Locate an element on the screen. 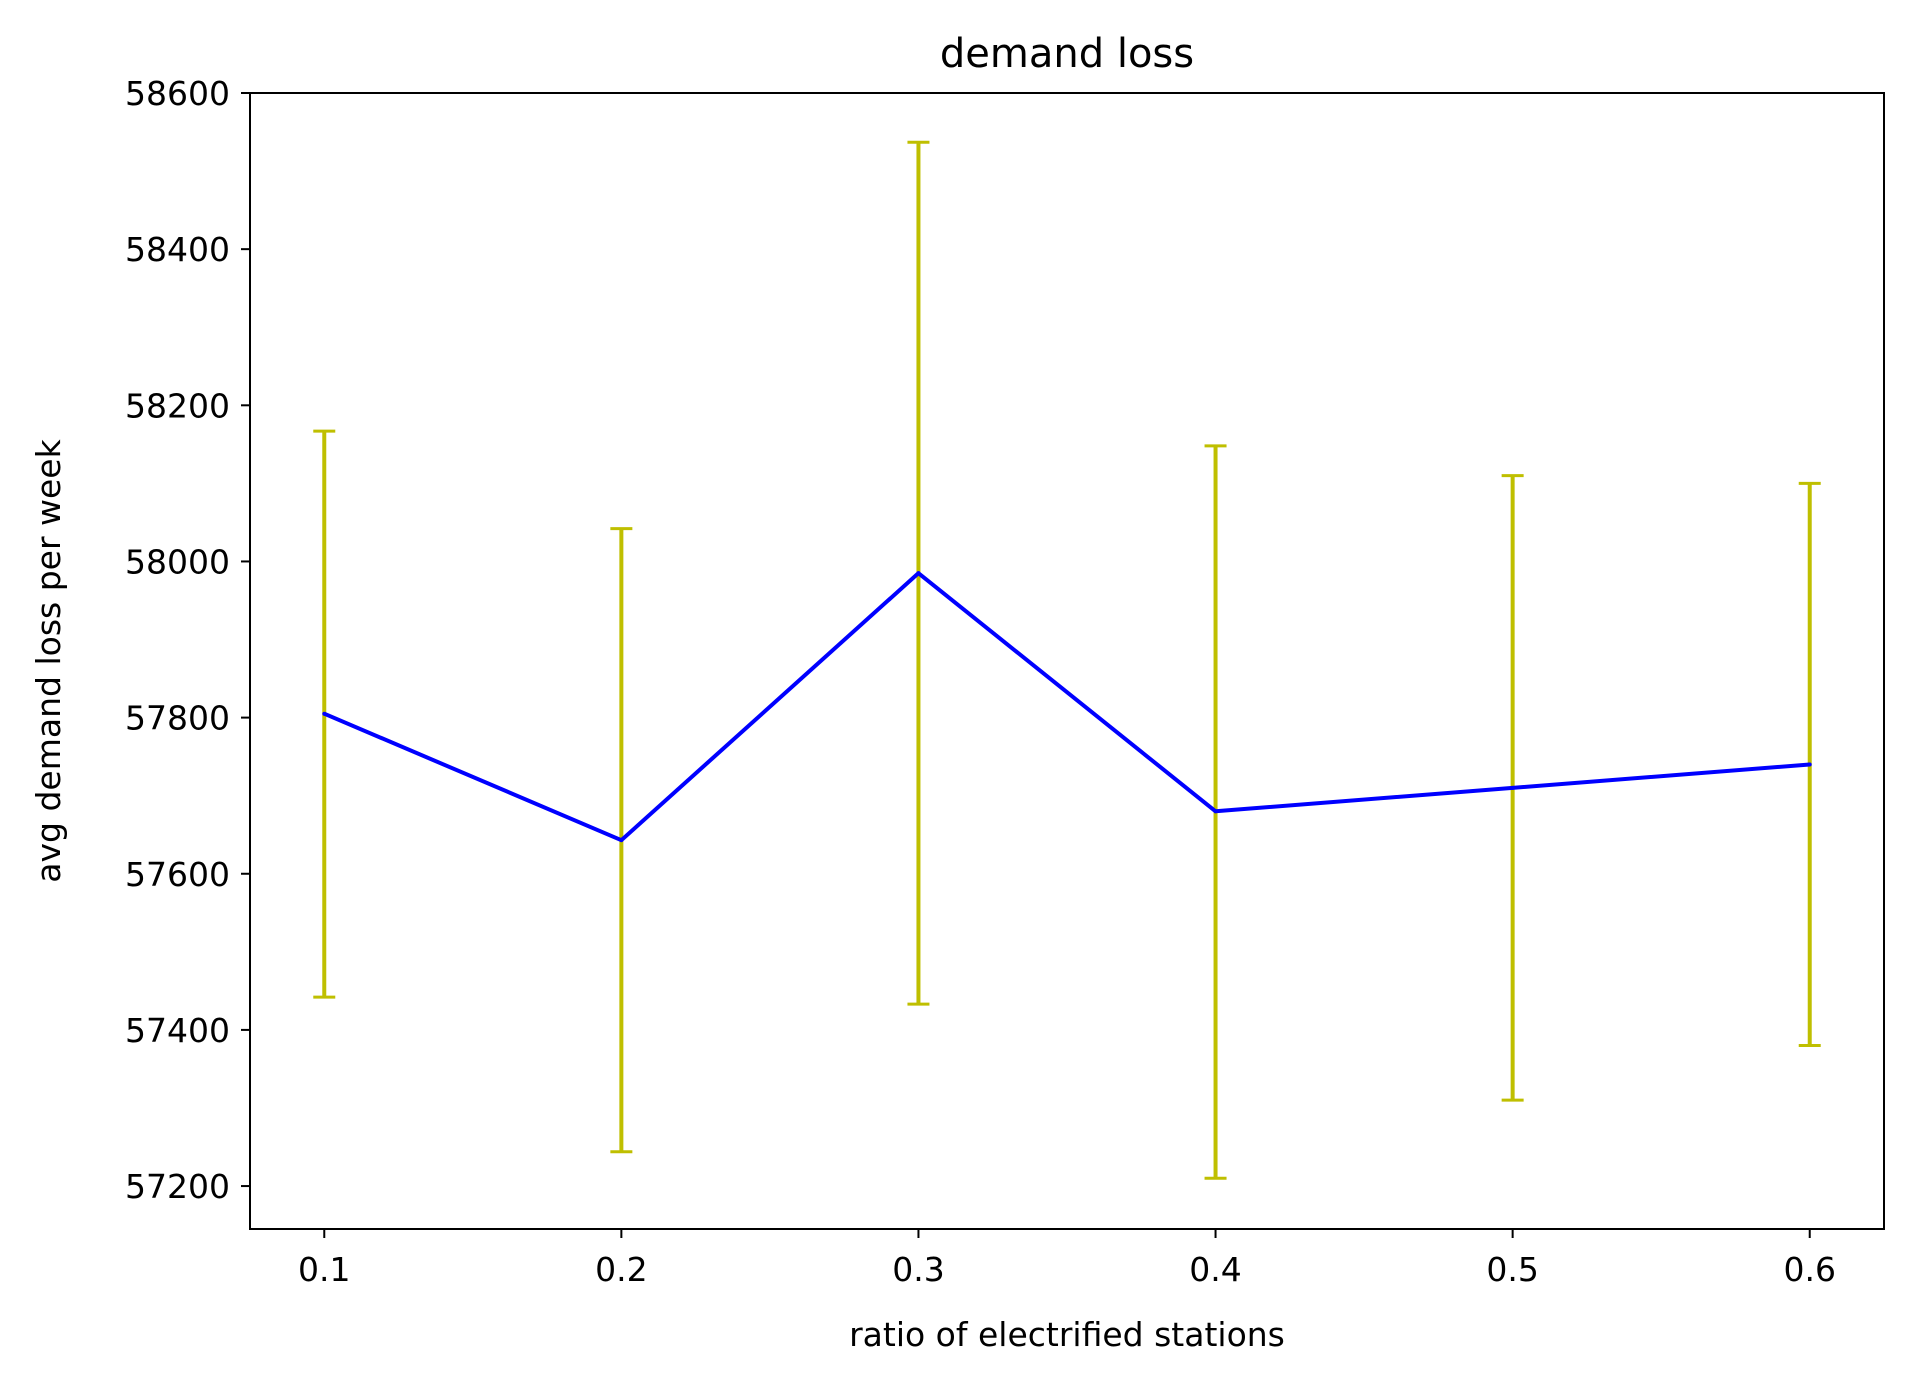  chart-title: demand loss is located at coordinates (1067, 54).